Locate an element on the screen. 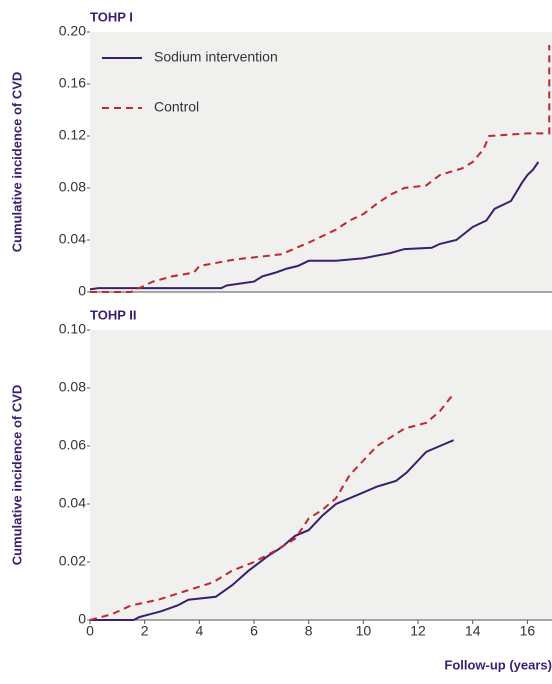 The height and width of the screenshot is (684, 552). y-tick-label: 0.16 is located at coordinates (72, 83).